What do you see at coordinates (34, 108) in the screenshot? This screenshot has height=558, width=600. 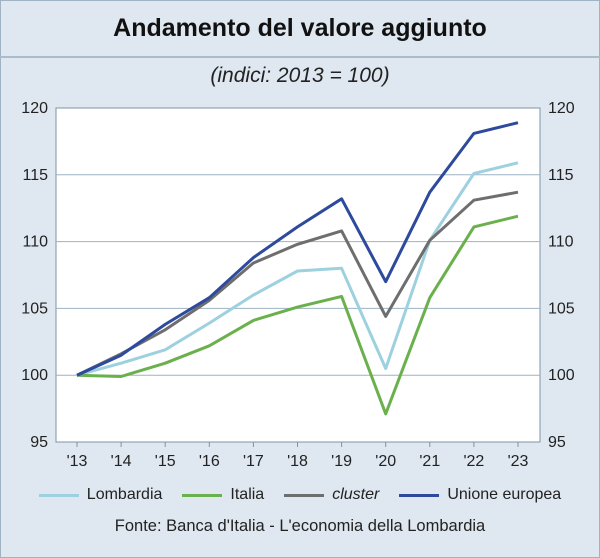 I see `y-tick-label-left: 120` at bounding box center [34, 108].